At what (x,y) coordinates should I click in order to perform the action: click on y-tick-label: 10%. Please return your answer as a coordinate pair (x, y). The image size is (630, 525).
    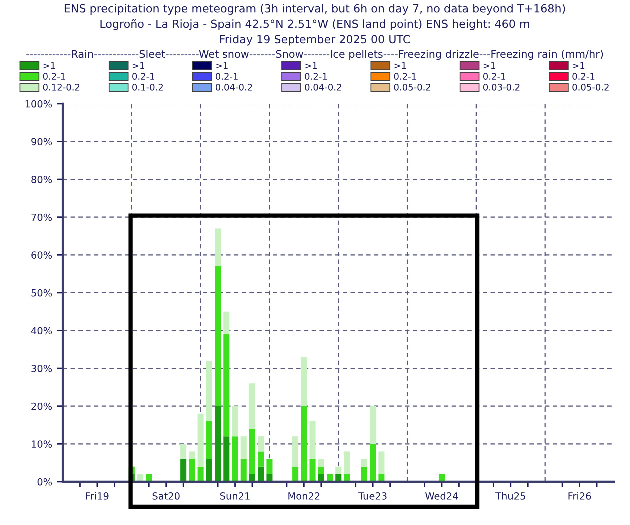
    Looking at the image, I should click on (42, 444).